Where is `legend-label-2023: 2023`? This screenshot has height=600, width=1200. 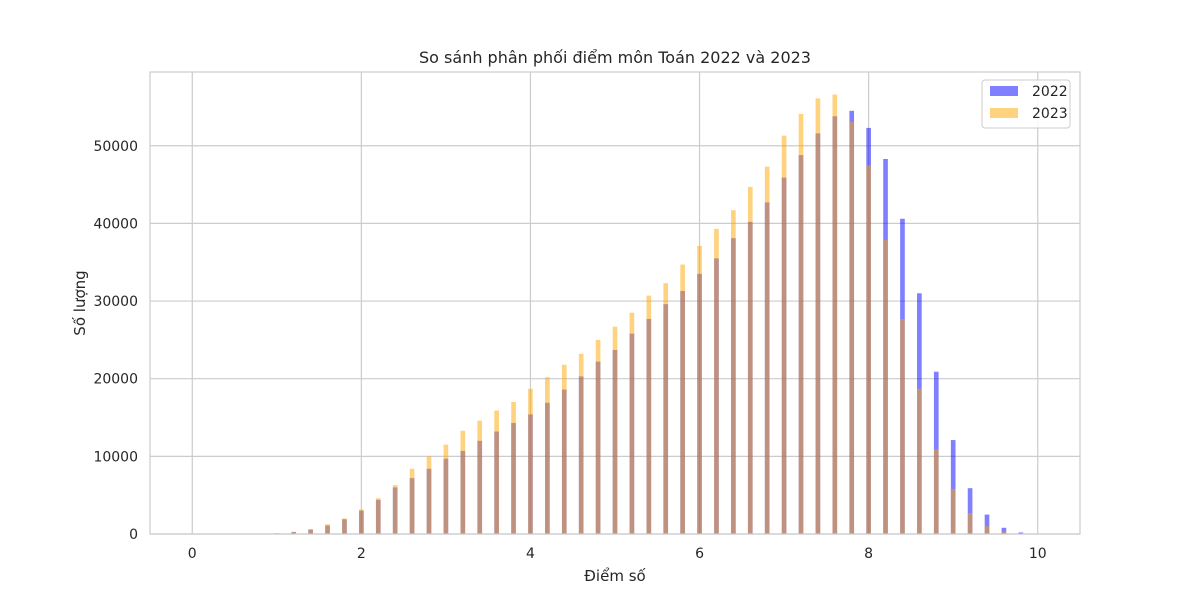
legend-label-2023: 2023 is located at coordinates (1050, 114).